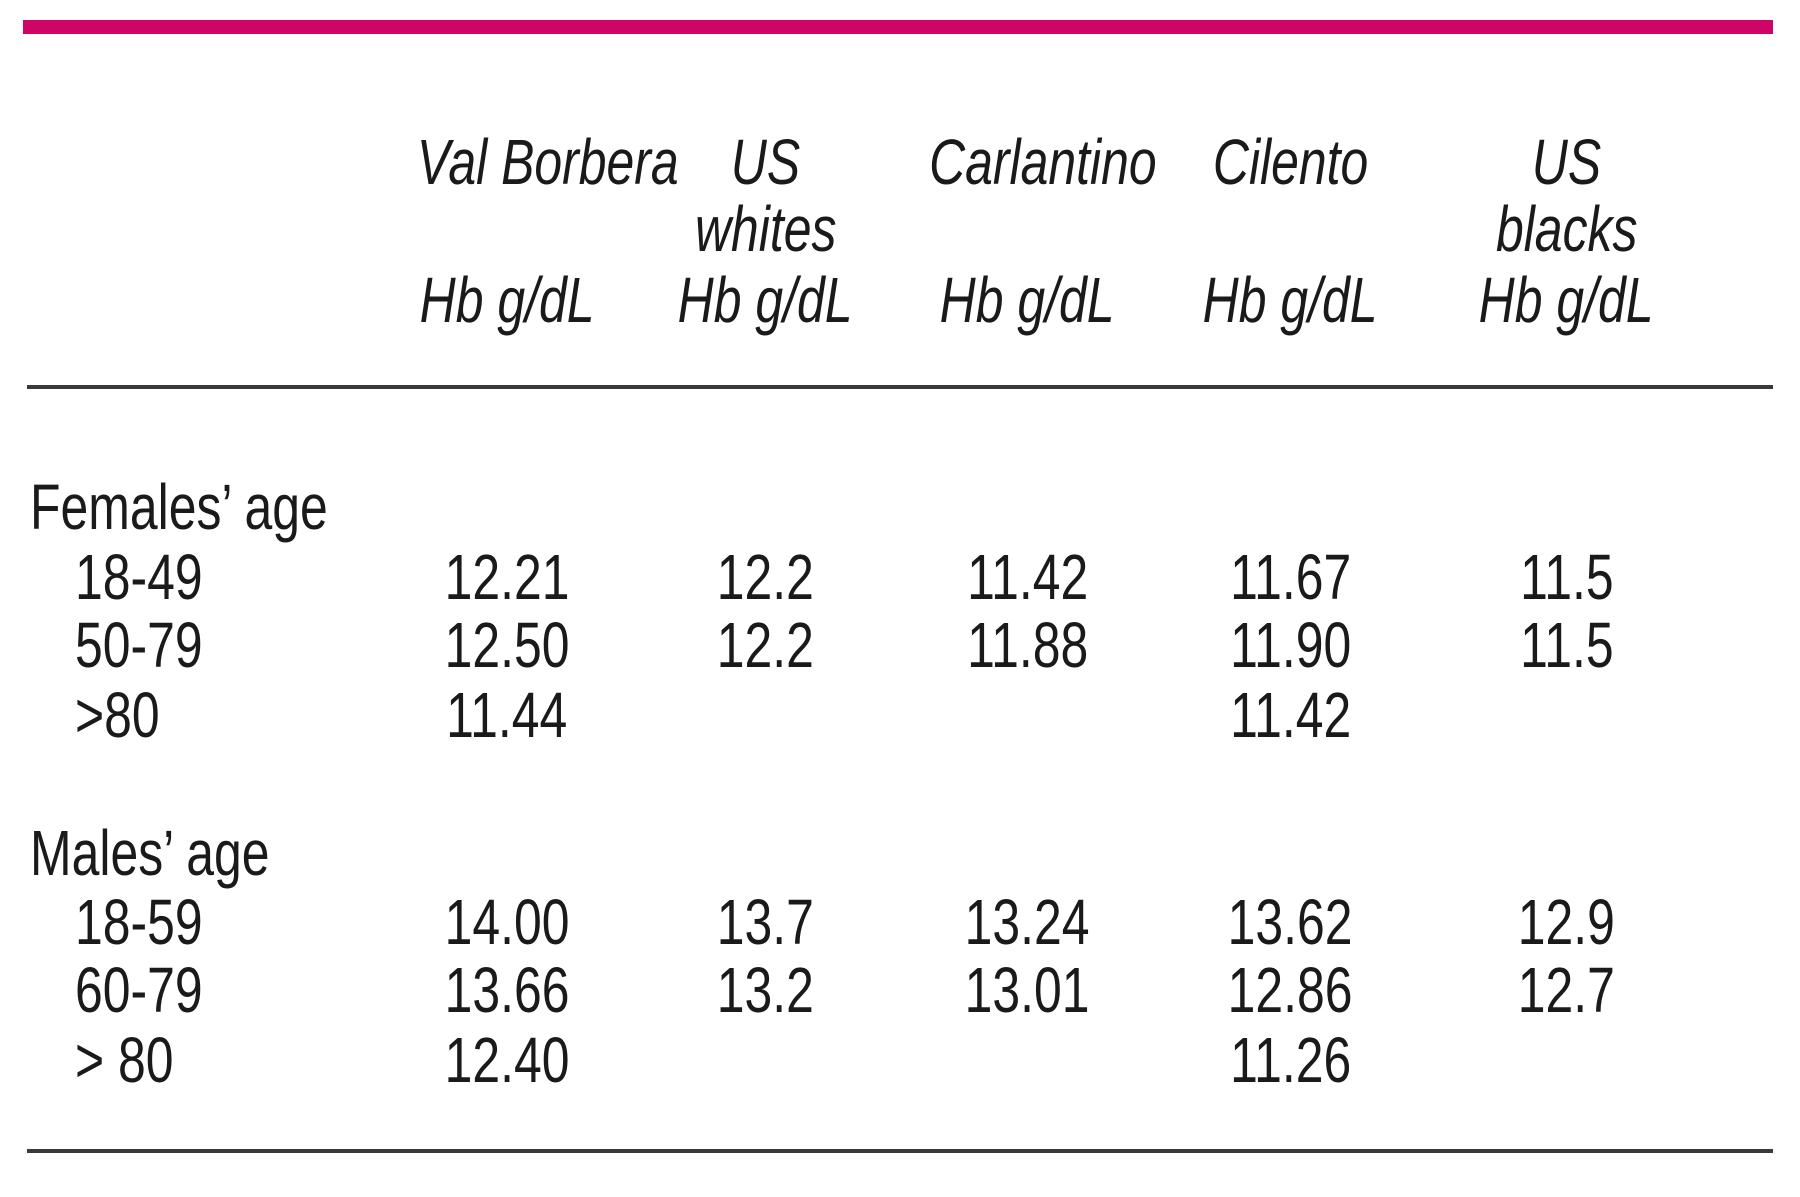 The image size is (1800, 1197). What do you see at coordinates (547, 162) in the screenshot?
I see `col-header-val-borbera: Val Borbera` at bounding box center [547, 162].